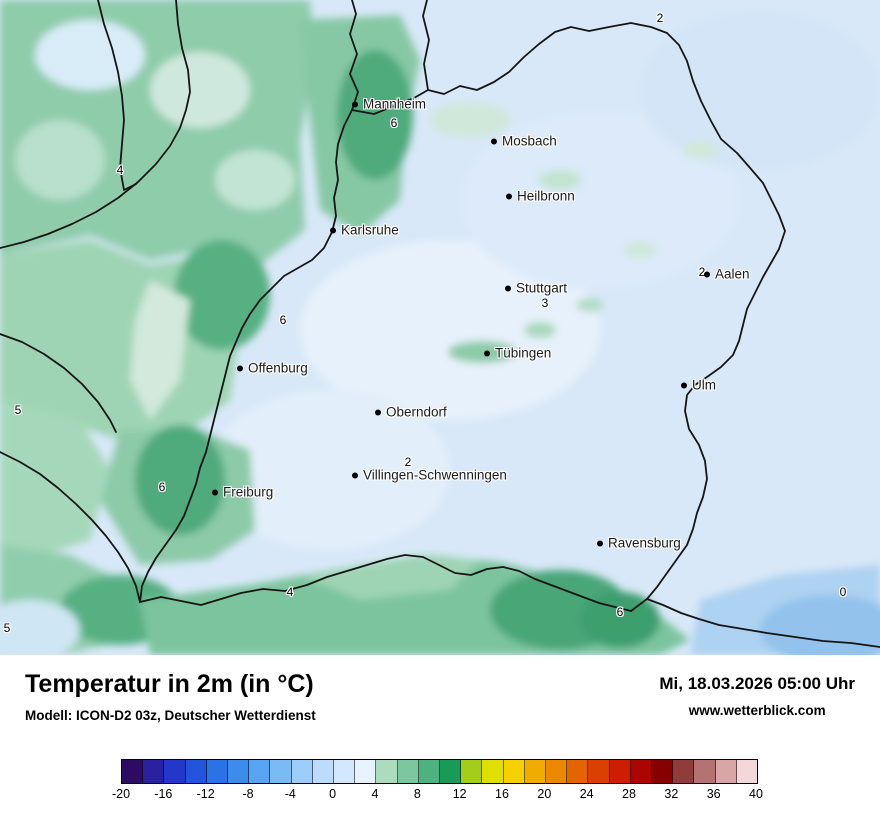 Image resolution: width=880 pixels, height=830 pixels. Describe the element at coordinates (416, 412) in the screenshot. I see `city-label: Oberndorf` at that location.